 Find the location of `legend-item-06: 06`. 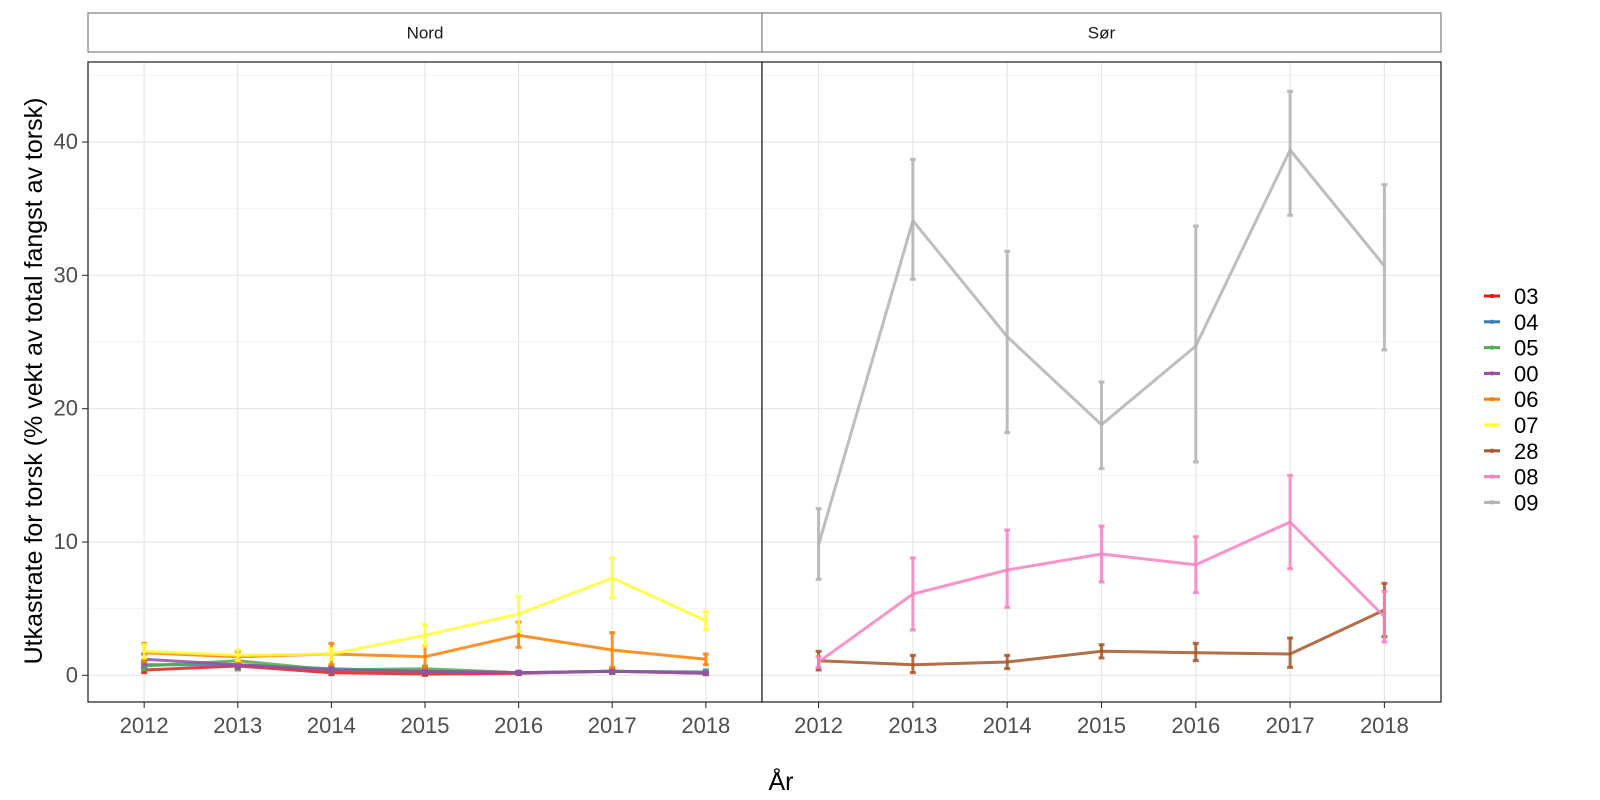

legend-item-06: 06 is located at coordinates (1511, 399).